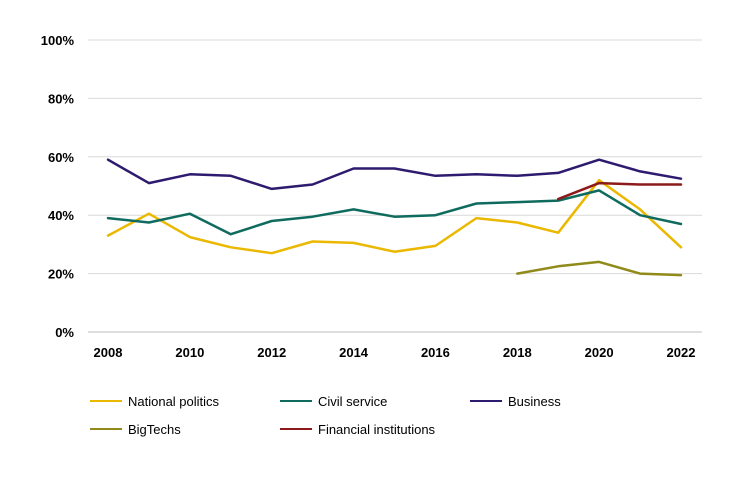 This screenshot has width=750, height=494. What do you see at coordinates (61, 215) in the screenshot?
I see `y-tick-label: 40%` at bounding box center [61, 215].